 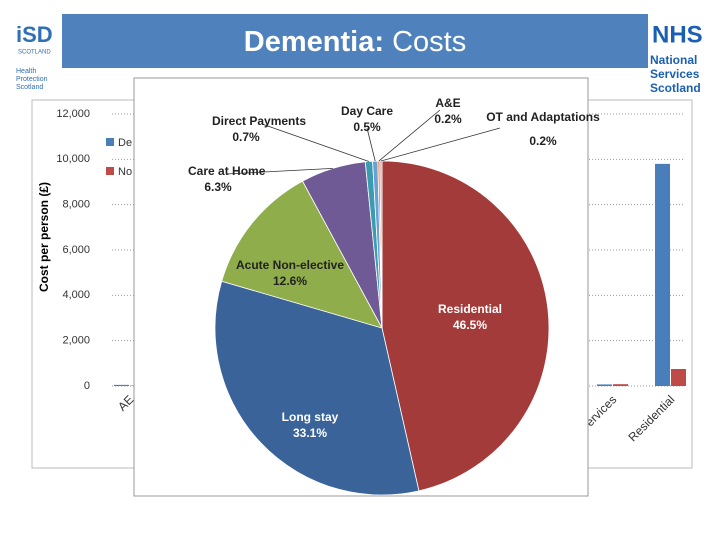 I want to click on logo-nss: National, so click(x=673, y=60).